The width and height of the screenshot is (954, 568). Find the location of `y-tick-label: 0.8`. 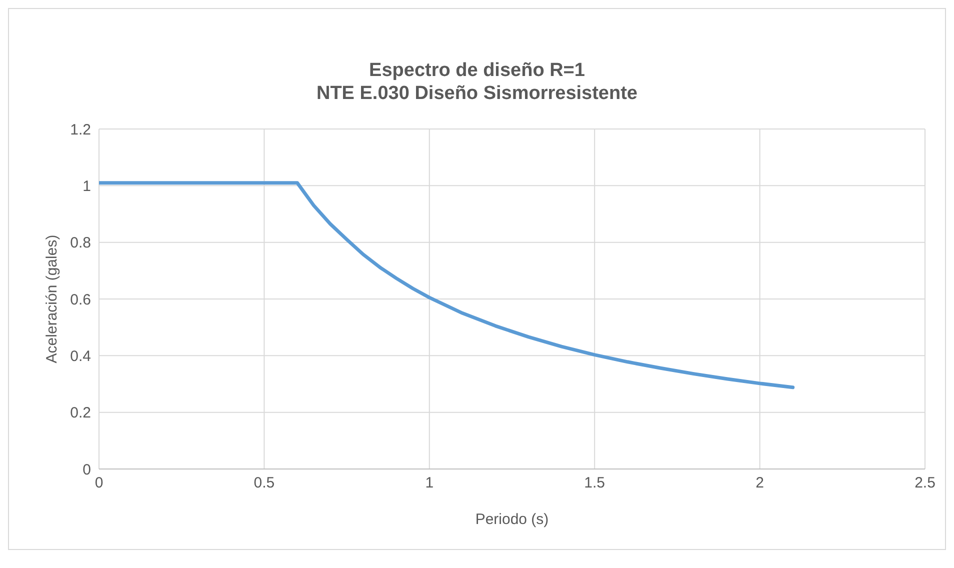

y-tick-label: 0.8 is located at coordinates (80, 243).